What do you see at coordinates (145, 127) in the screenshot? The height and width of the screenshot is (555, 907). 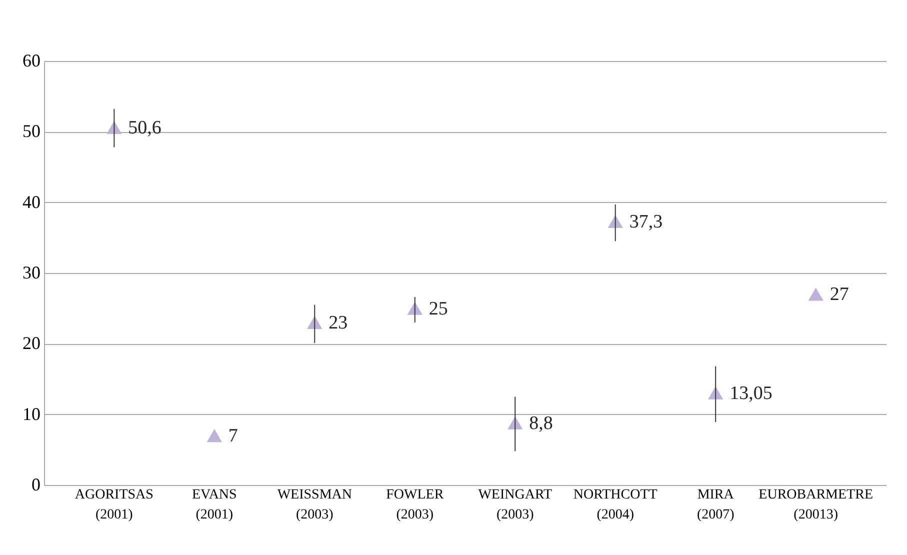 I see `data-label: 50,6` at bounding box center [145, 127].